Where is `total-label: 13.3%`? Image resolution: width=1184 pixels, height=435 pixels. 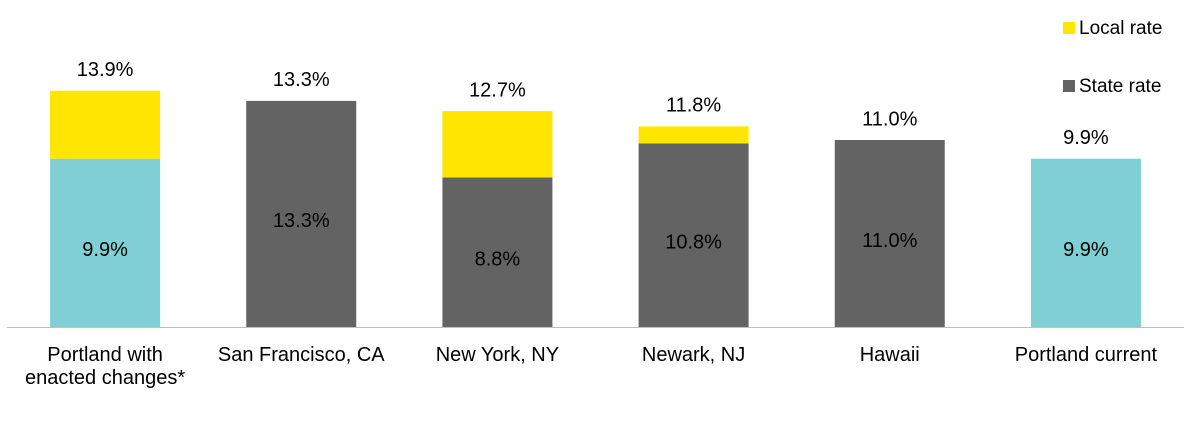 total-label: 13.3% is located at coordinates (301, 80).